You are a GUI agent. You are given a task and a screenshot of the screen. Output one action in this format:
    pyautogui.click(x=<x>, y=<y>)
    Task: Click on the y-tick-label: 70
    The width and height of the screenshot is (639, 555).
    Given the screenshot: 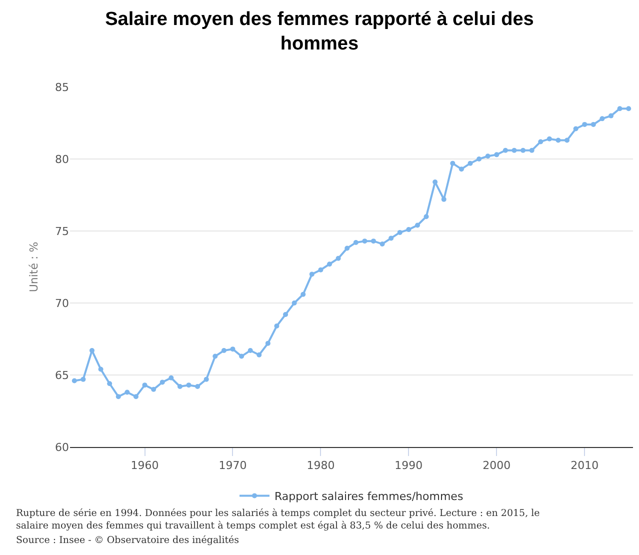 What is the action you would take?
    pyautogui.click(x=62, y=303)
    